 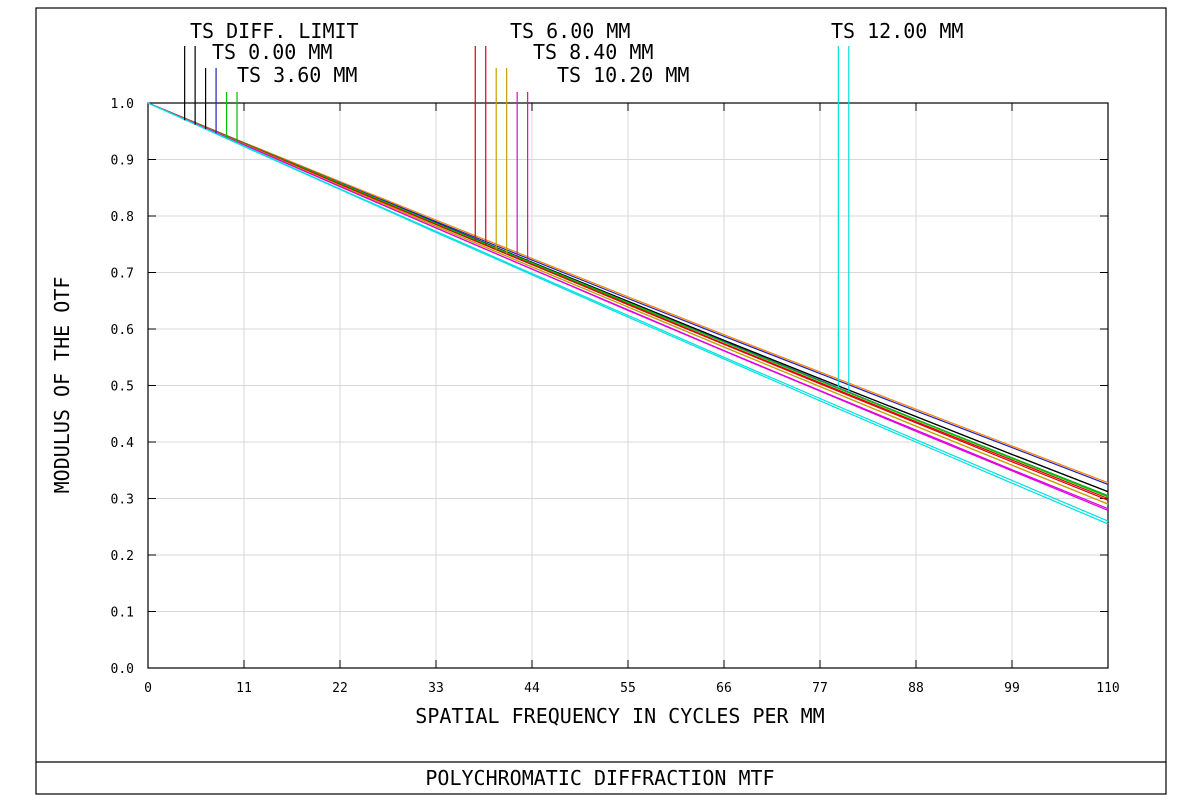 What do you see at coordinates (272, 52) in the screenshot?
I see `legend-label-0mm: TS 0.00 MM` at bounding box center [272, 52].